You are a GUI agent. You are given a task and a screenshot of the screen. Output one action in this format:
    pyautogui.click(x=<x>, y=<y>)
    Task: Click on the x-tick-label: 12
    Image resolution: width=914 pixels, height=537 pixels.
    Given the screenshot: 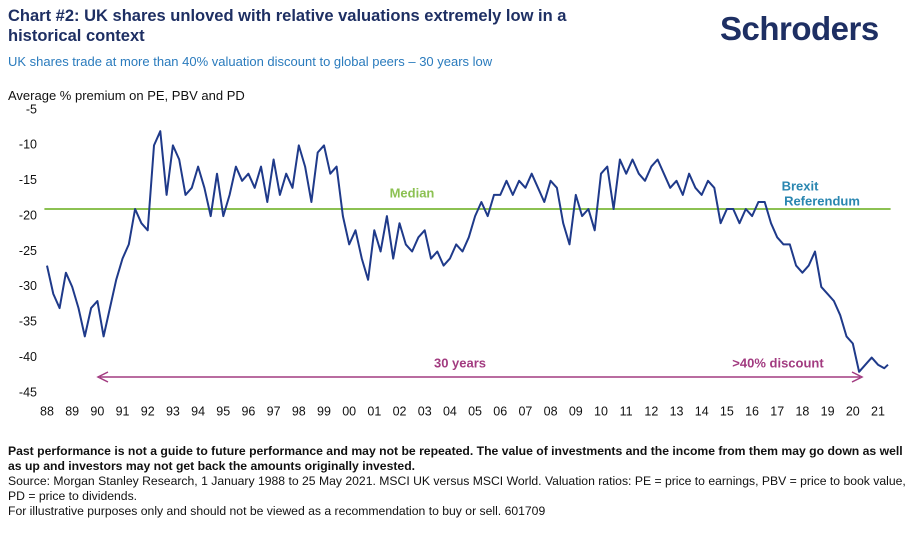 What is the action you would take?
    pyautogui.click(x=651, y=411)
    